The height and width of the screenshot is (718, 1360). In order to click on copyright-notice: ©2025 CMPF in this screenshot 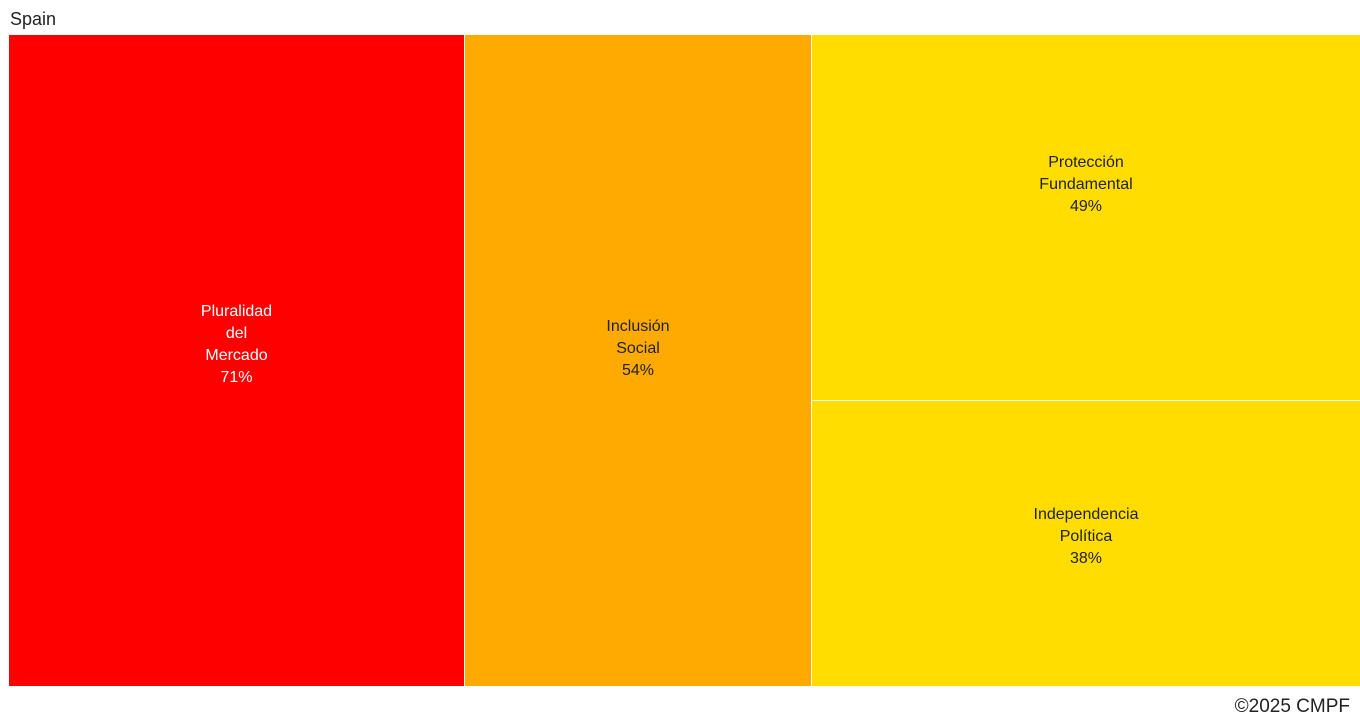, I will do `click(1292, 706)`.